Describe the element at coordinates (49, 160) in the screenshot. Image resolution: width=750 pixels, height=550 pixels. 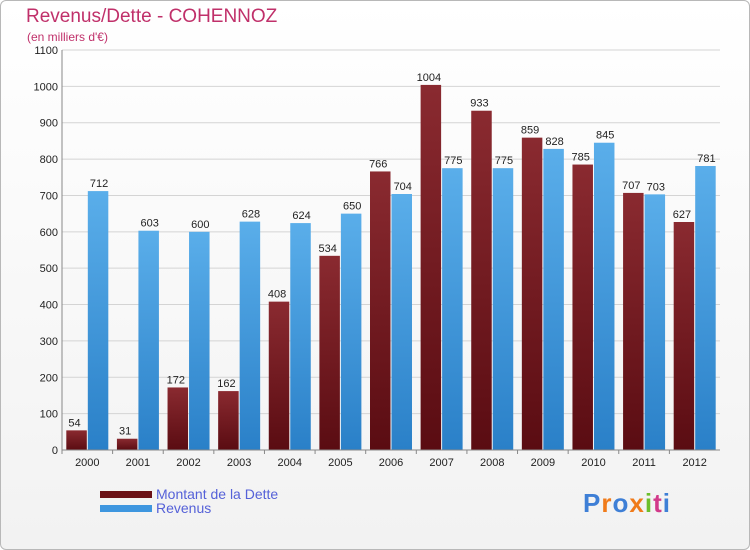
I see `y-tick-label: 800` at that location.